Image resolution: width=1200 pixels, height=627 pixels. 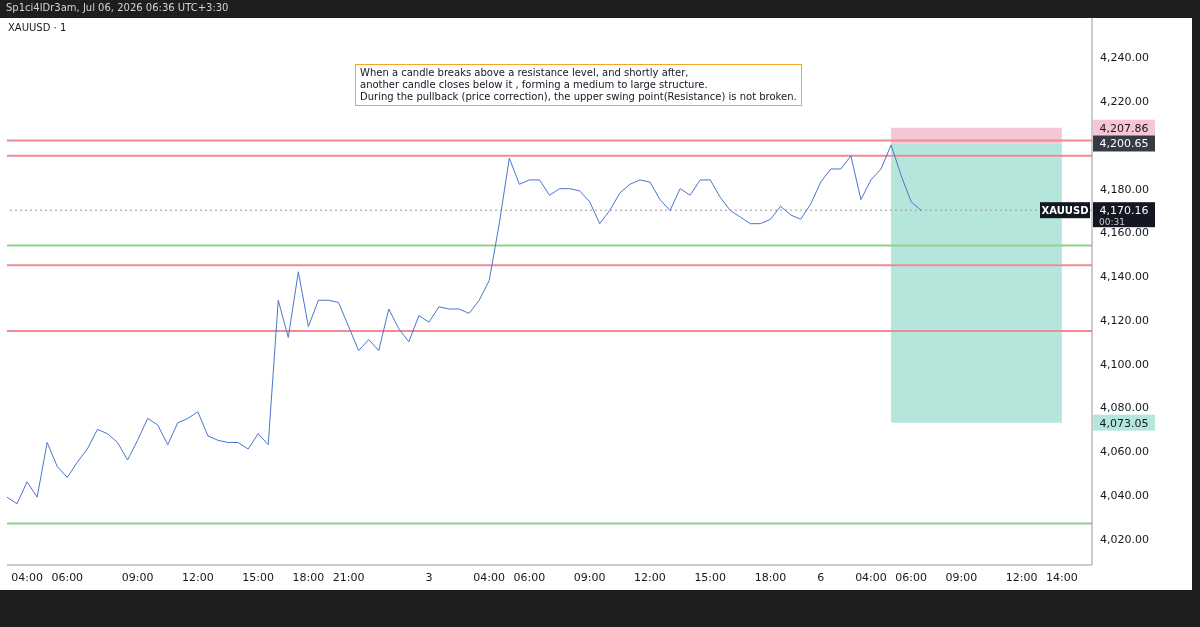 I want to click on x-tick-label: 21:00, so click(x=348, y=577).